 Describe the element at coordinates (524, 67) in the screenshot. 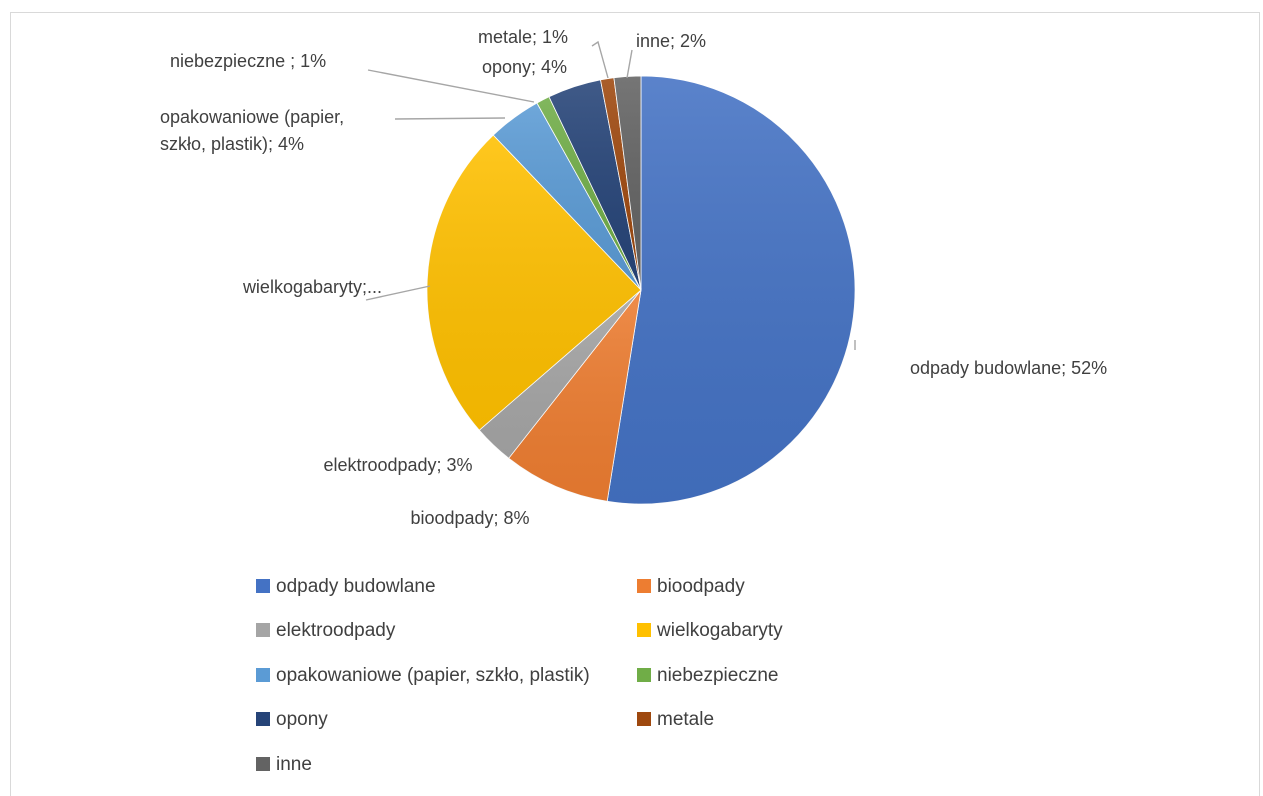

I see `data-label-opony: opony; 4%` at that location.